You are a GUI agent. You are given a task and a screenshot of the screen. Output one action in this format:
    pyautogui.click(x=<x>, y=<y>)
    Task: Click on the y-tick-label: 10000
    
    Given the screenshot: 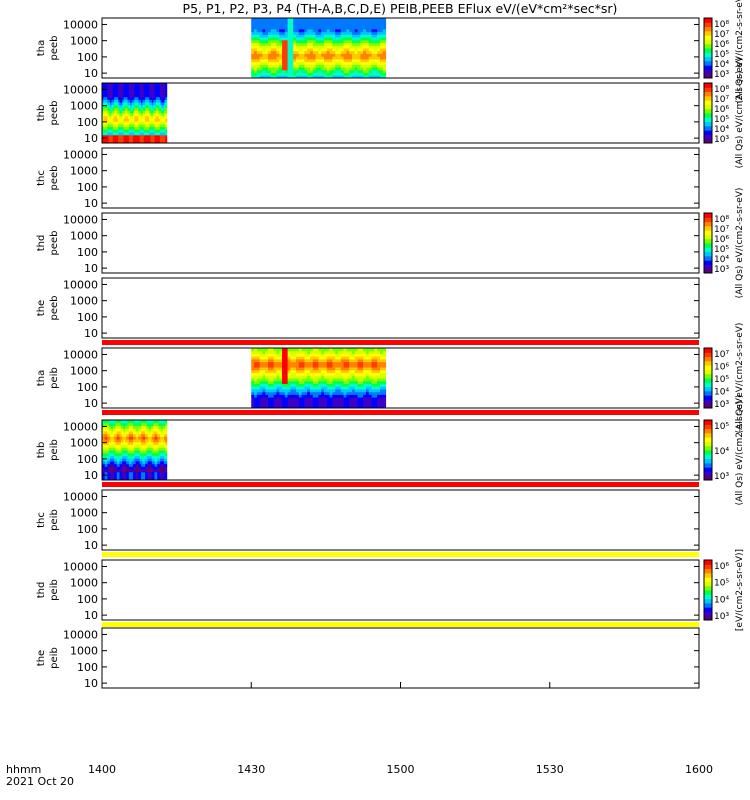 What is the action you would take?
    pyautogui.click(x=80, y=284)
    